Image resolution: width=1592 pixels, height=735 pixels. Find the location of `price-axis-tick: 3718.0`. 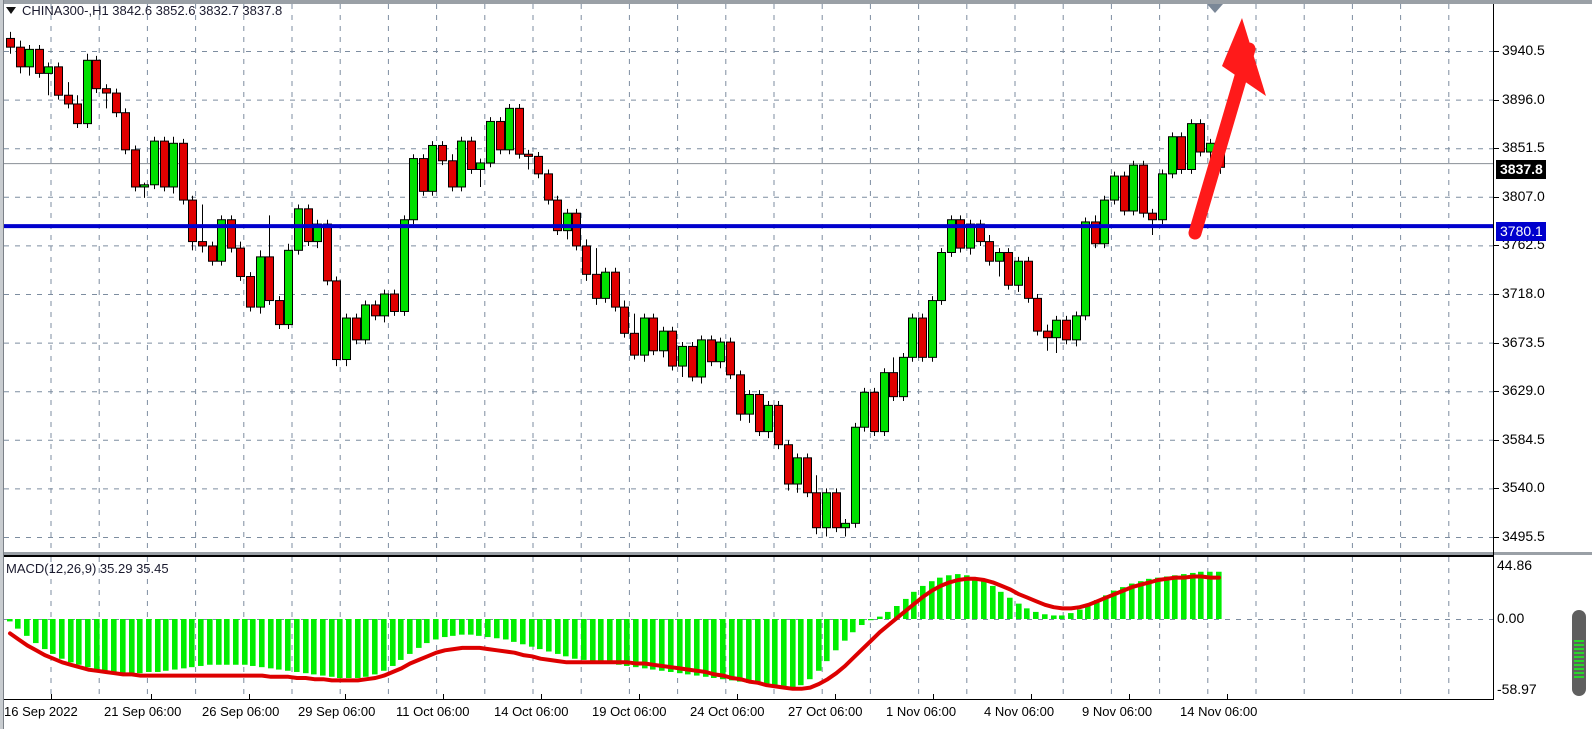

price-axis-tick: 3718.0 is located at coordinates (1523, 293).